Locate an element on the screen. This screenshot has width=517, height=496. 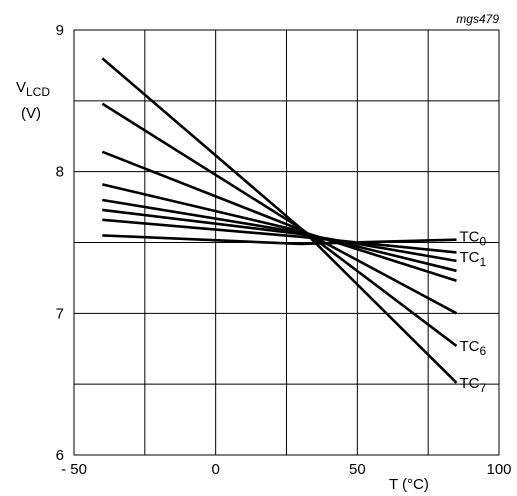
y-axis-label: VLCD is located at coordinates (33, 89).